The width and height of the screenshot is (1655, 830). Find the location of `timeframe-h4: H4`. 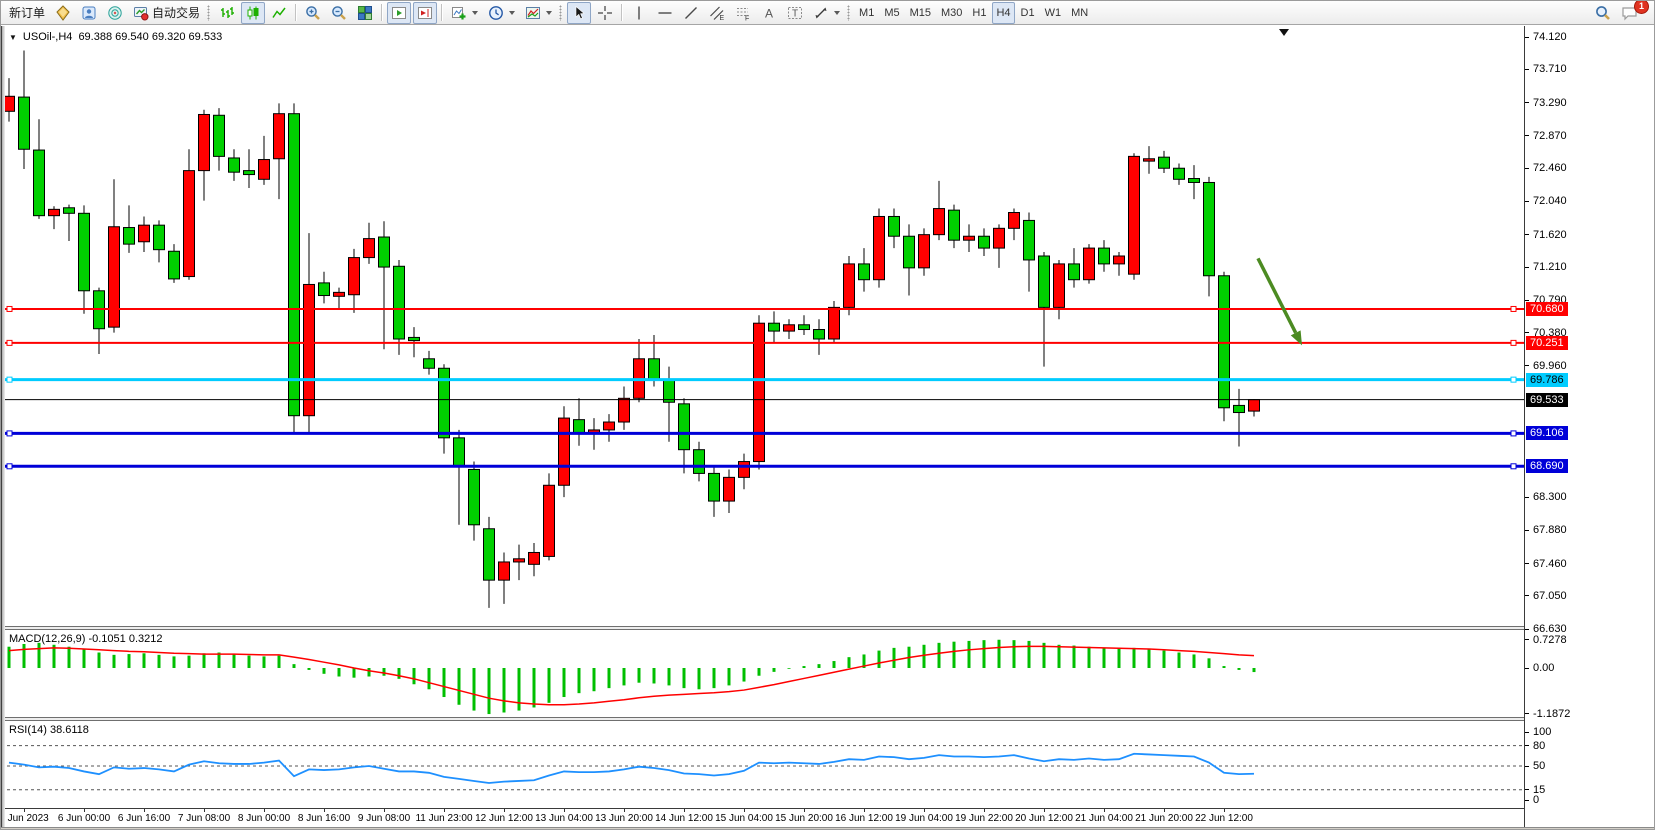

timeframe-h4: H4 is located at coordinates (1003, 12).